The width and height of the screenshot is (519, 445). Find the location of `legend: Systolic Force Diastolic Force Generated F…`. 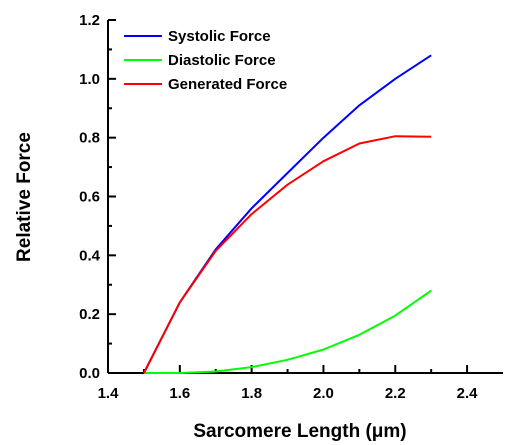

legend: Systolic Force Diastolic Force Generated F… is located at coordinates (205, 60).